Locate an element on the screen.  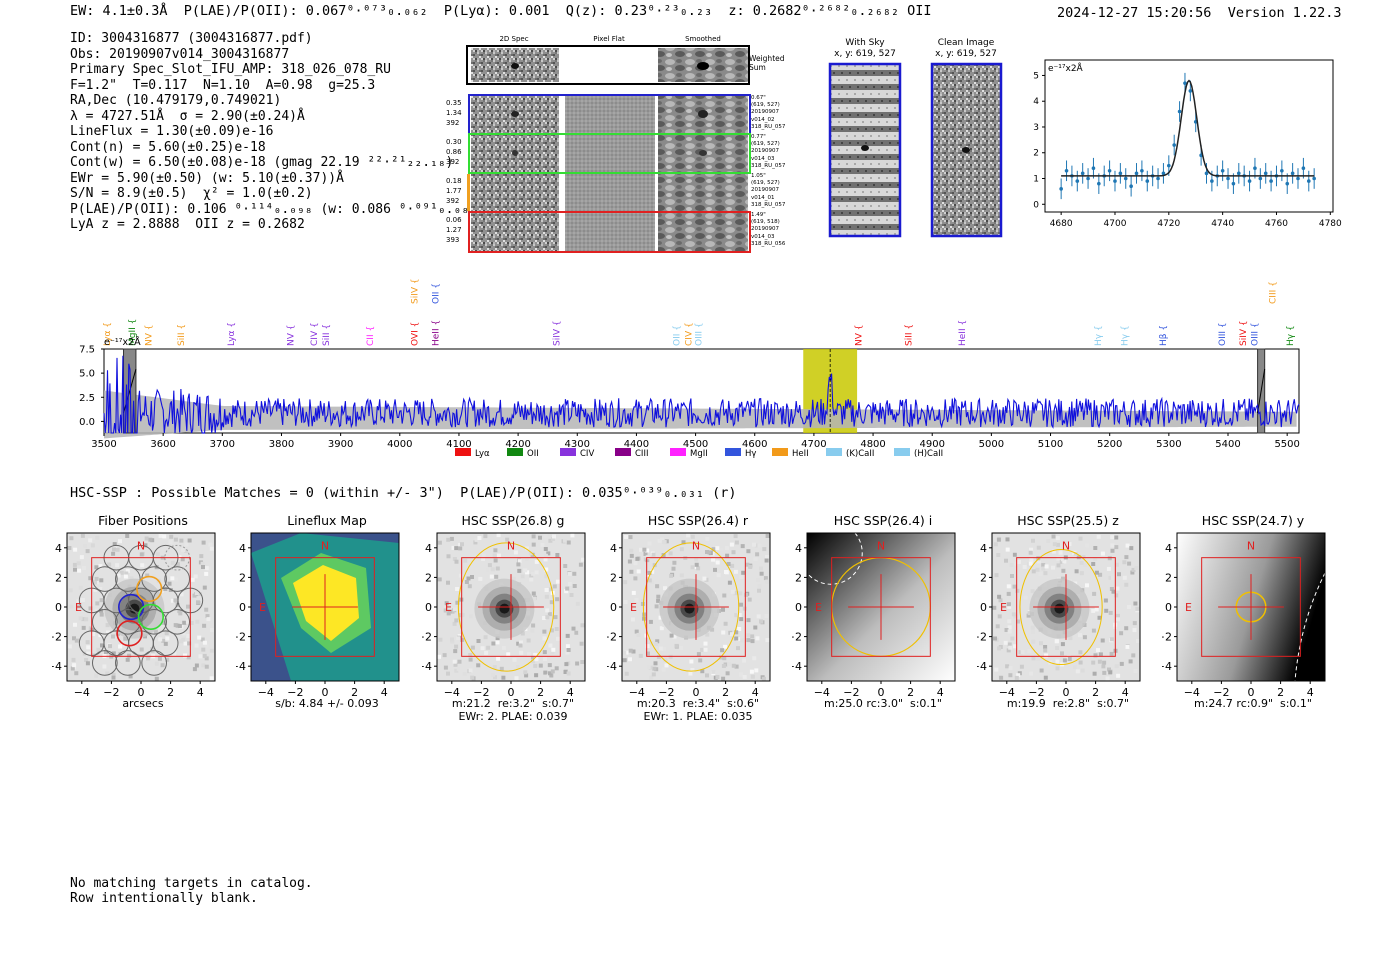
x-tick-label: 5100 is located at coordinates (1050, 444).